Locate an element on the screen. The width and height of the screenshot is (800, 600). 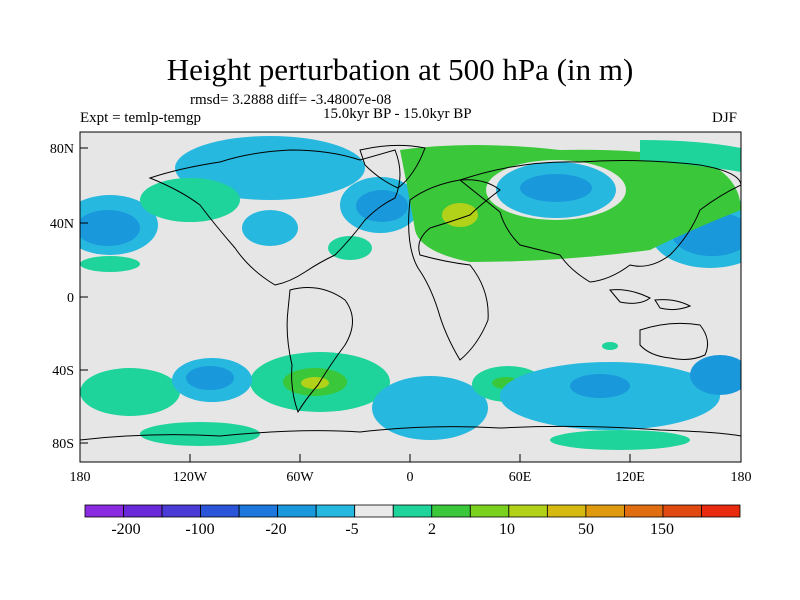
stats-text: rmsd= 3.2888 diff= -3.48007e-08 is located at coordinates (291, 100).